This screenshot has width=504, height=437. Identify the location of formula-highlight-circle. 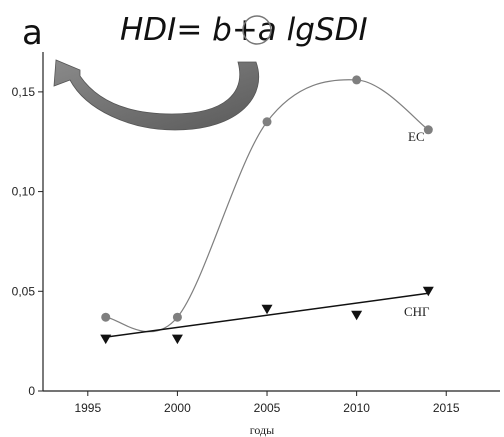
(257, 30).